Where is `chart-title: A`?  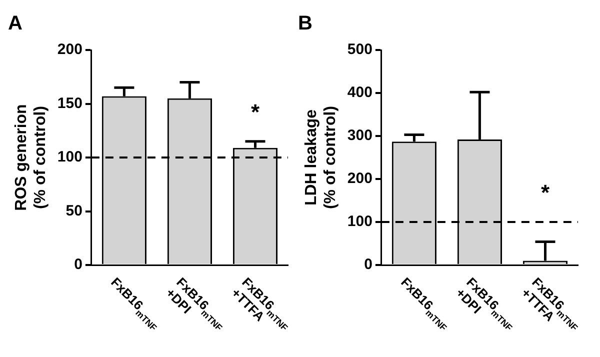 chart-title: A is located at coordinates (15, 23).